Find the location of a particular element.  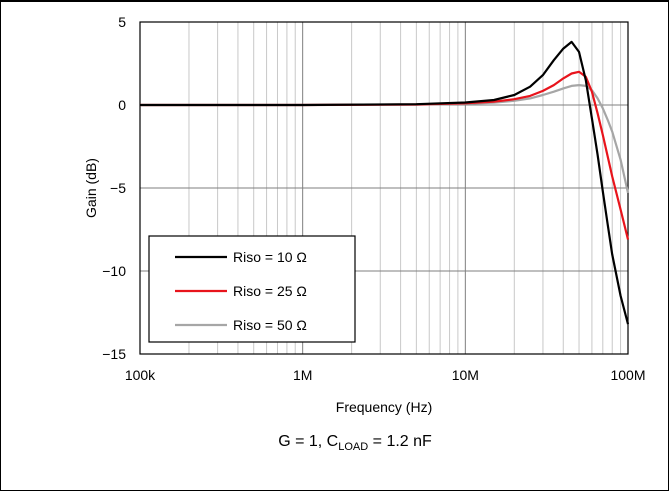

caption-prefix: G = 1, C is located at coordinates (308, 441).